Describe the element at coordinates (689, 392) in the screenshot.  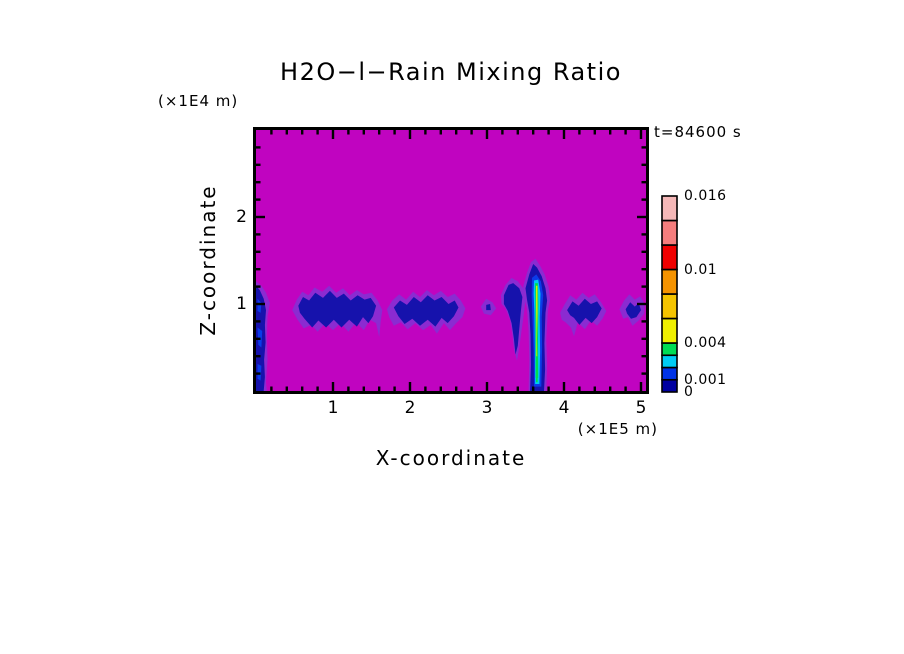
I see `colorbar-label-0: 0` at that location.